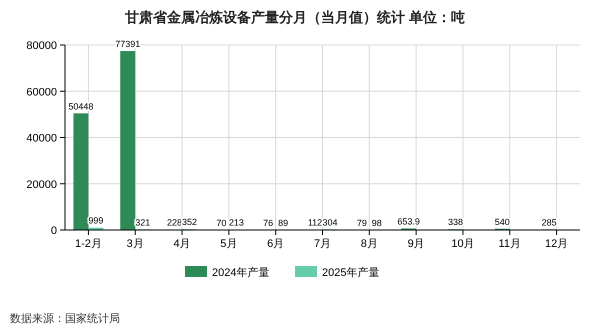 The width and height of the screenshot is (590, 330). I want to click on data-label: 79, so click(361, 223).